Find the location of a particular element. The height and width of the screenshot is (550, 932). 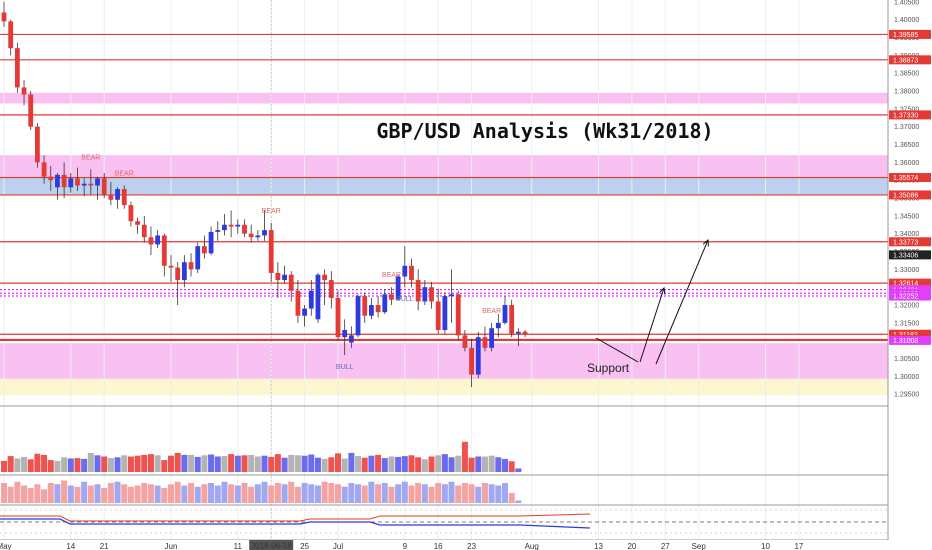

price-axis-bg is located at coordinates (910, 275).